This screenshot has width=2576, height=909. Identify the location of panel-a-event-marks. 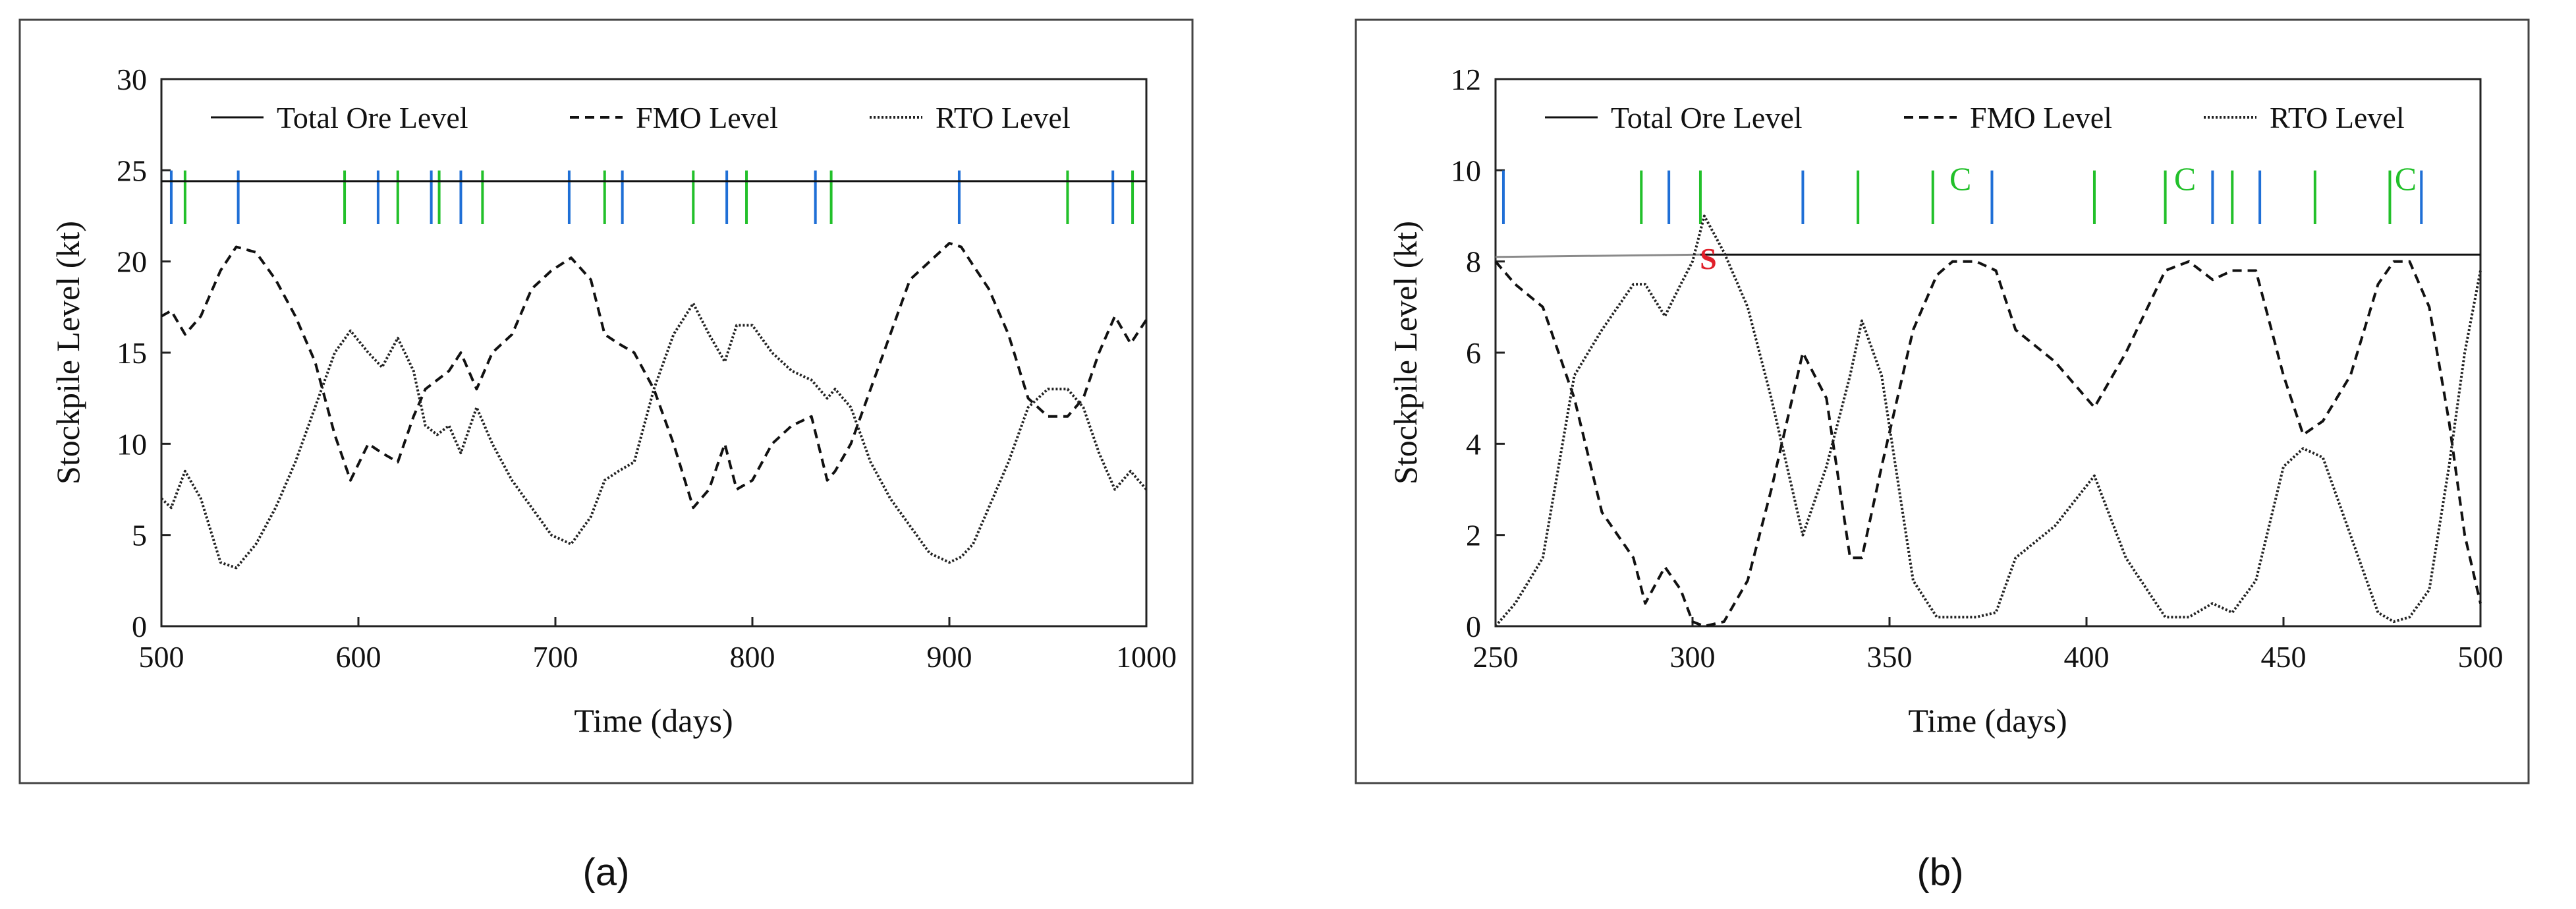
(651, 197).